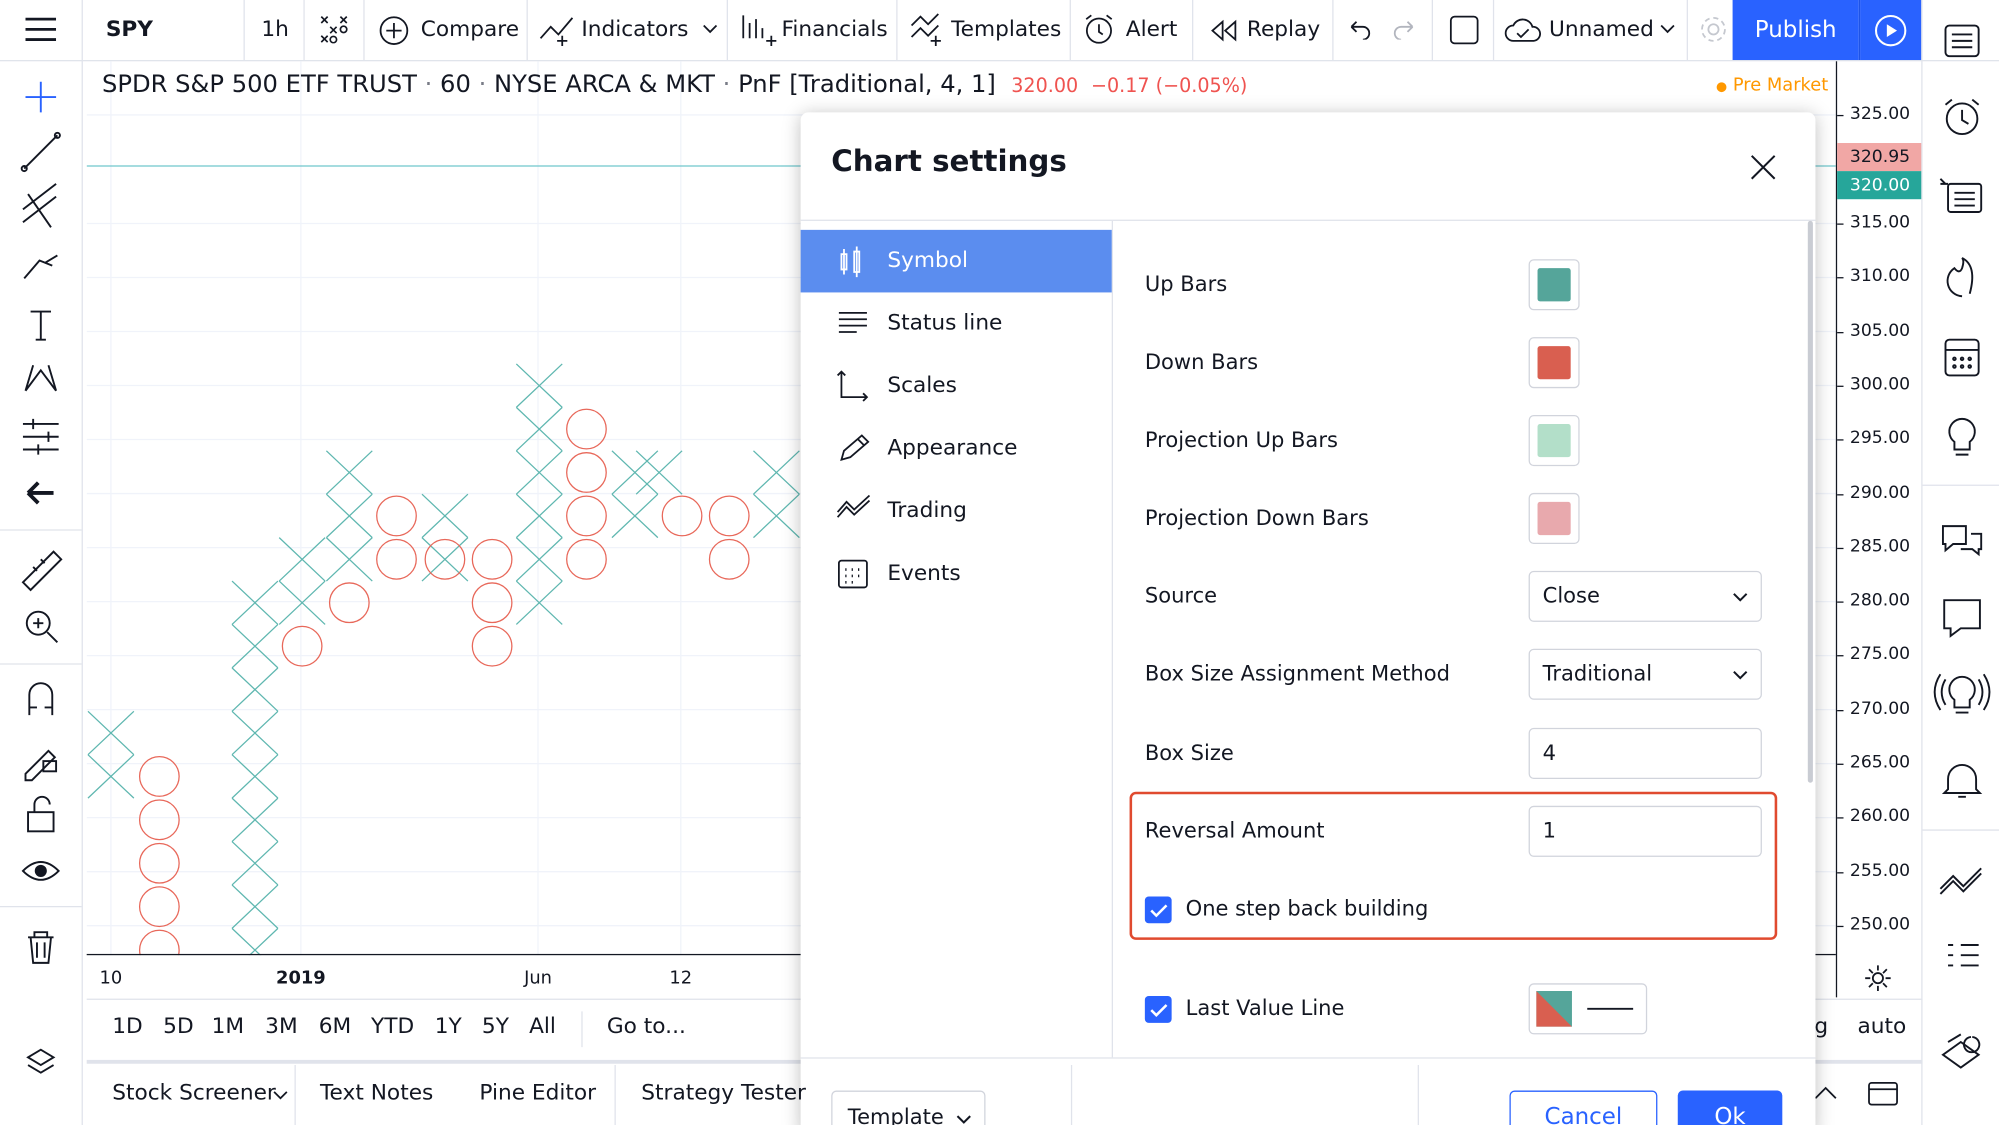  I want to click on nav-label: Events, so click(924, 573).